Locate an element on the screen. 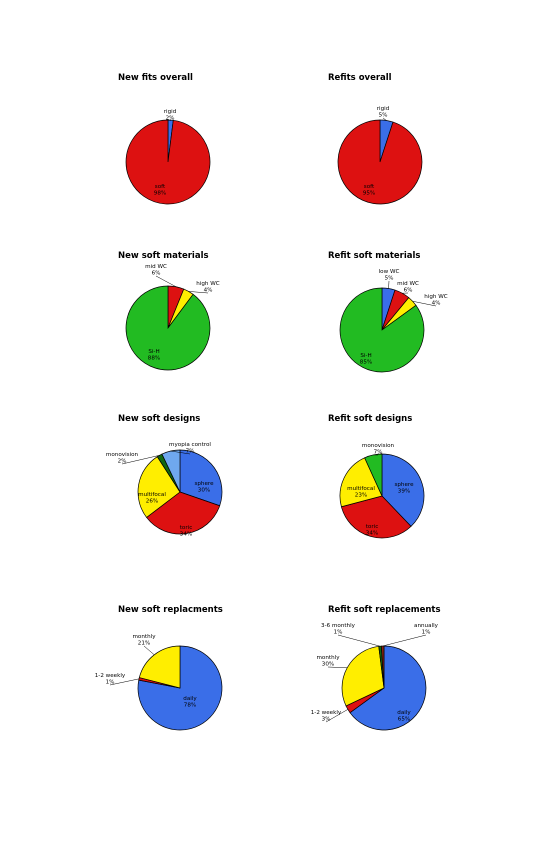  pie-slice-daily is located at coordinates (388, 688).